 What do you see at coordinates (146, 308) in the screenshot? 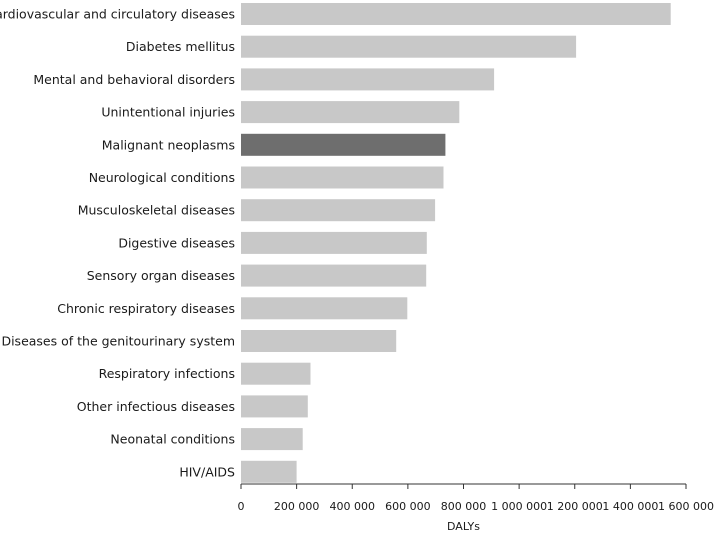
I see `category-label: Chronic respiratory diseases` at bounding box center [146, 308].